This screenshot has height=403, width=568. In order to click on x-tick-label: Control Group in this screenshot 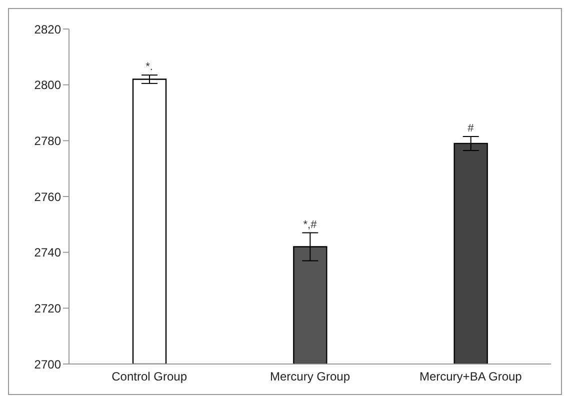, I will do `click(150, 377)`.